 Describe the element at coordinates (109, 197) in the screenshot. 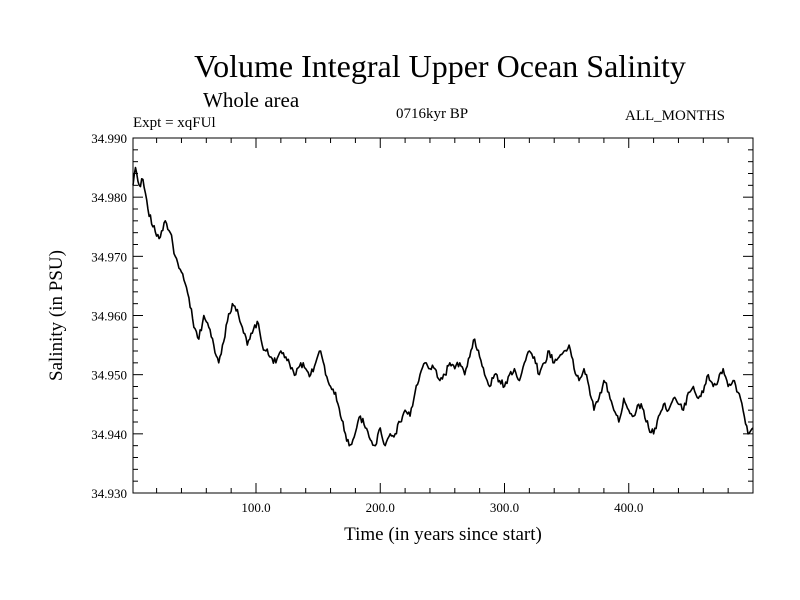

I see `y-tick-label: 34.980` at that location.